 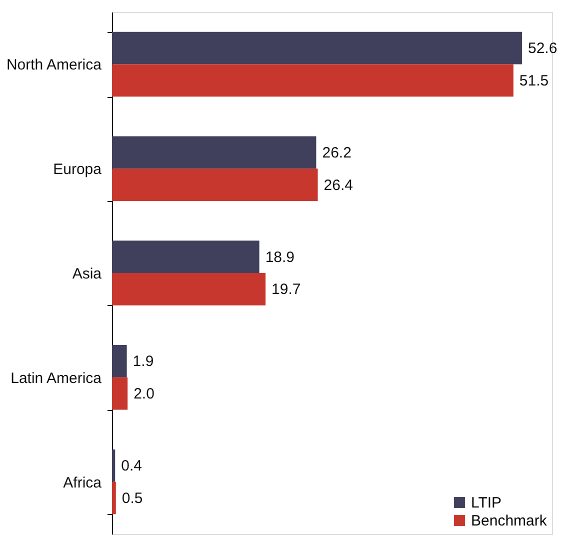 What do you see at coordinates (82, 483) in the screenshot?
I see `y-tick-label: Africa` at bounding box center [82, 483].